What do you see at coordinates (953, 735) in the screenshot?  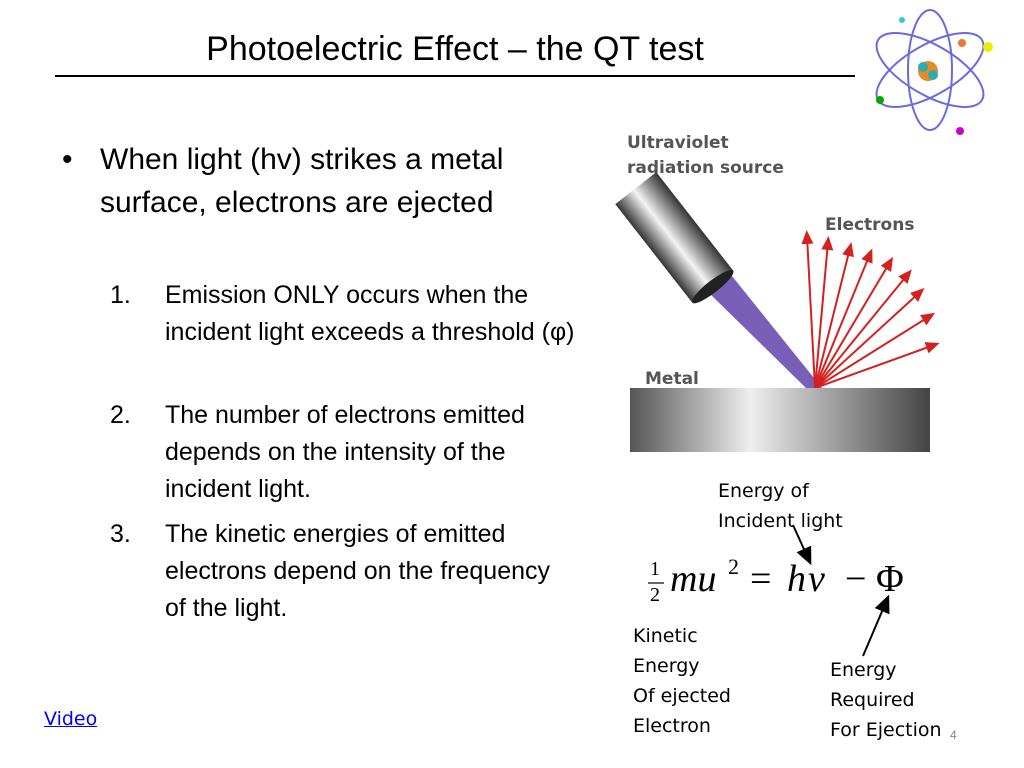 I see `page-number: 4` at bounding box center [953, 735].